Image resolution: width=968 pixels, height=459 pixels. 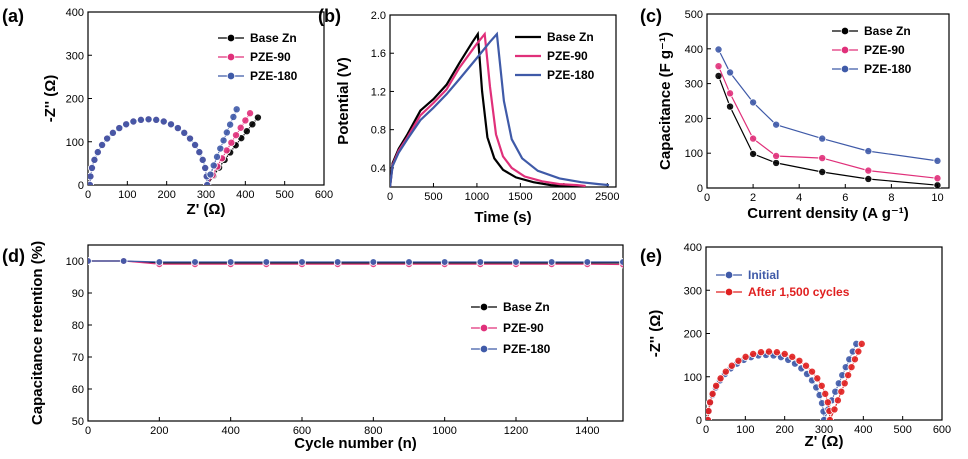 What do you see at coordinates (651, 16) in the screenshot?
I see `panel-label: (c)` at bounding box center [651, 16].